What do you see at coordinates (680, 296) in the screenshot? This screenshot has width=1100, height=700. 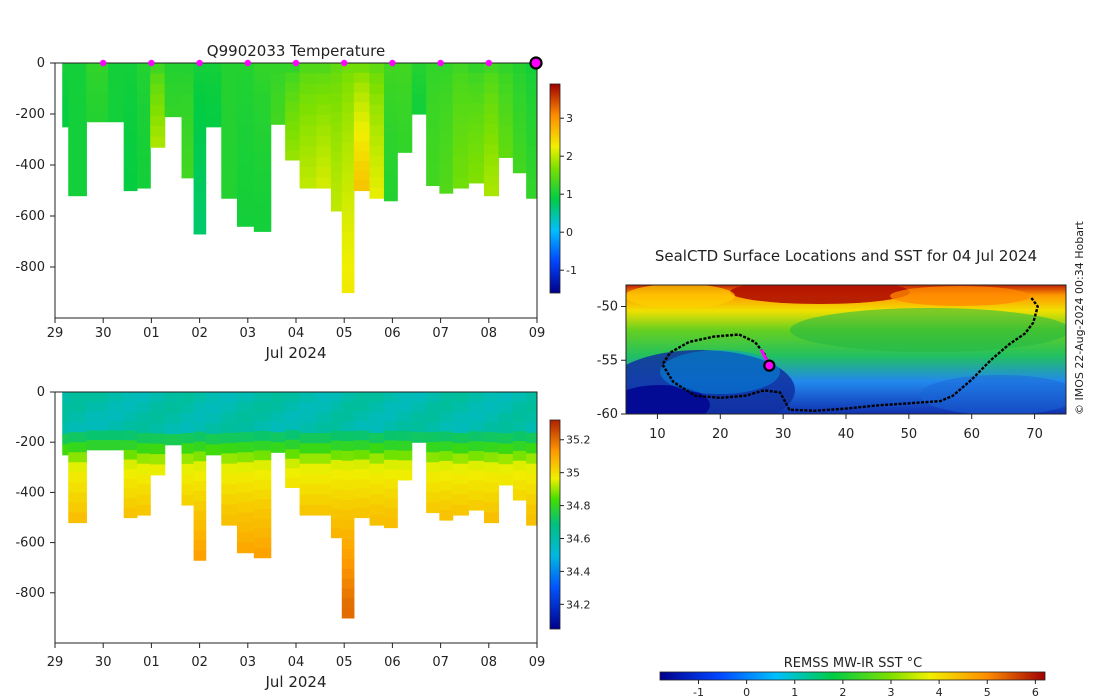 I see `warm-patch-northwest` at bounding box center [680, 296].